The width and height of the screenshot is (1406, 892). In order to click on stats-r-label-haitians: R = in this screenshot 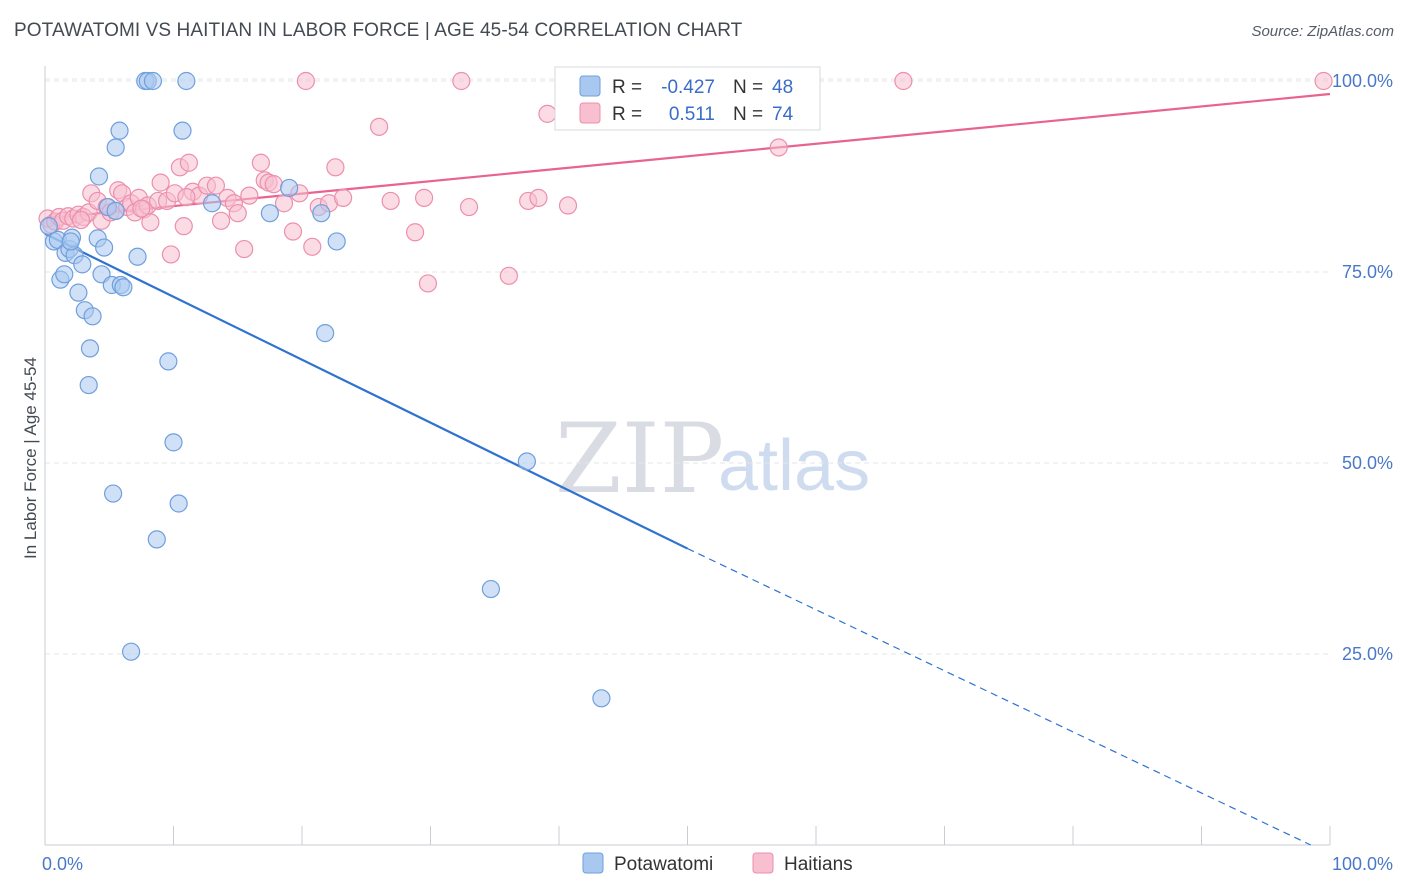, I will do `click(627, 114)`.